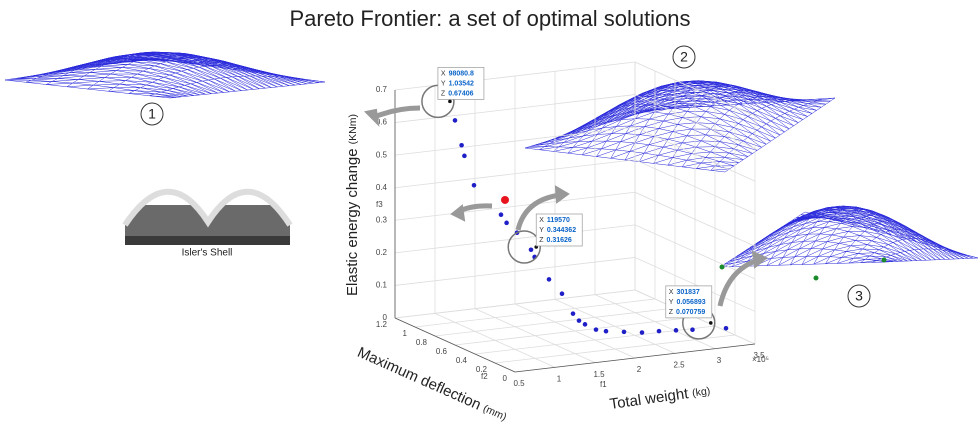  I want to click on axis-title: Elastic energy change (KNm), so click(352, 205).